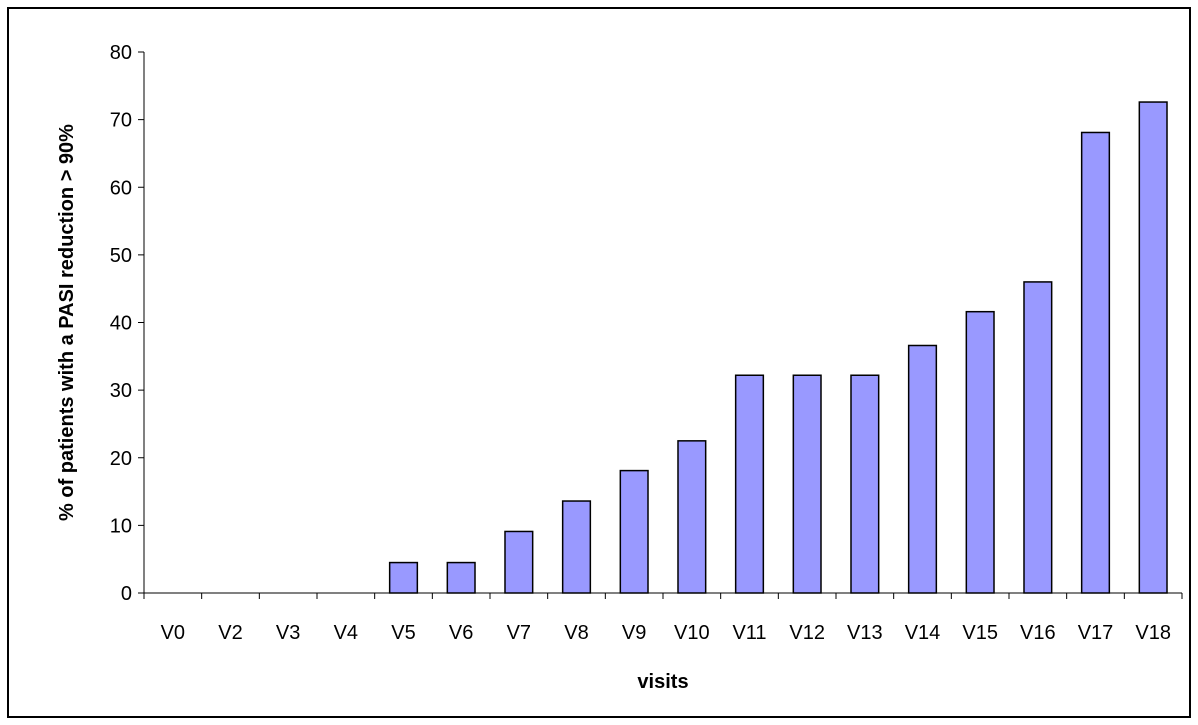 This screenshot has height=725, width=1198. Describe the element at coordinates (403, 633) in the screenshot. I see `x-tick-label: V5` at that location.